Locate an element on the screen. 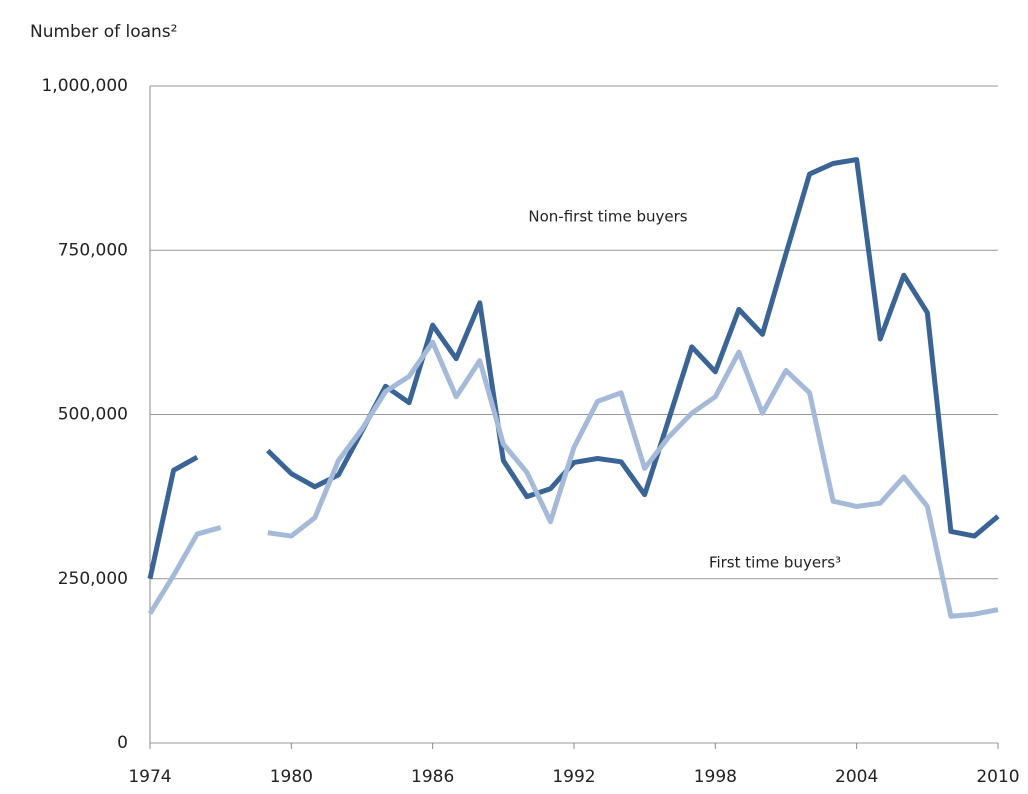  x-tick-label: 1992 is located at coordinates (573, 777).